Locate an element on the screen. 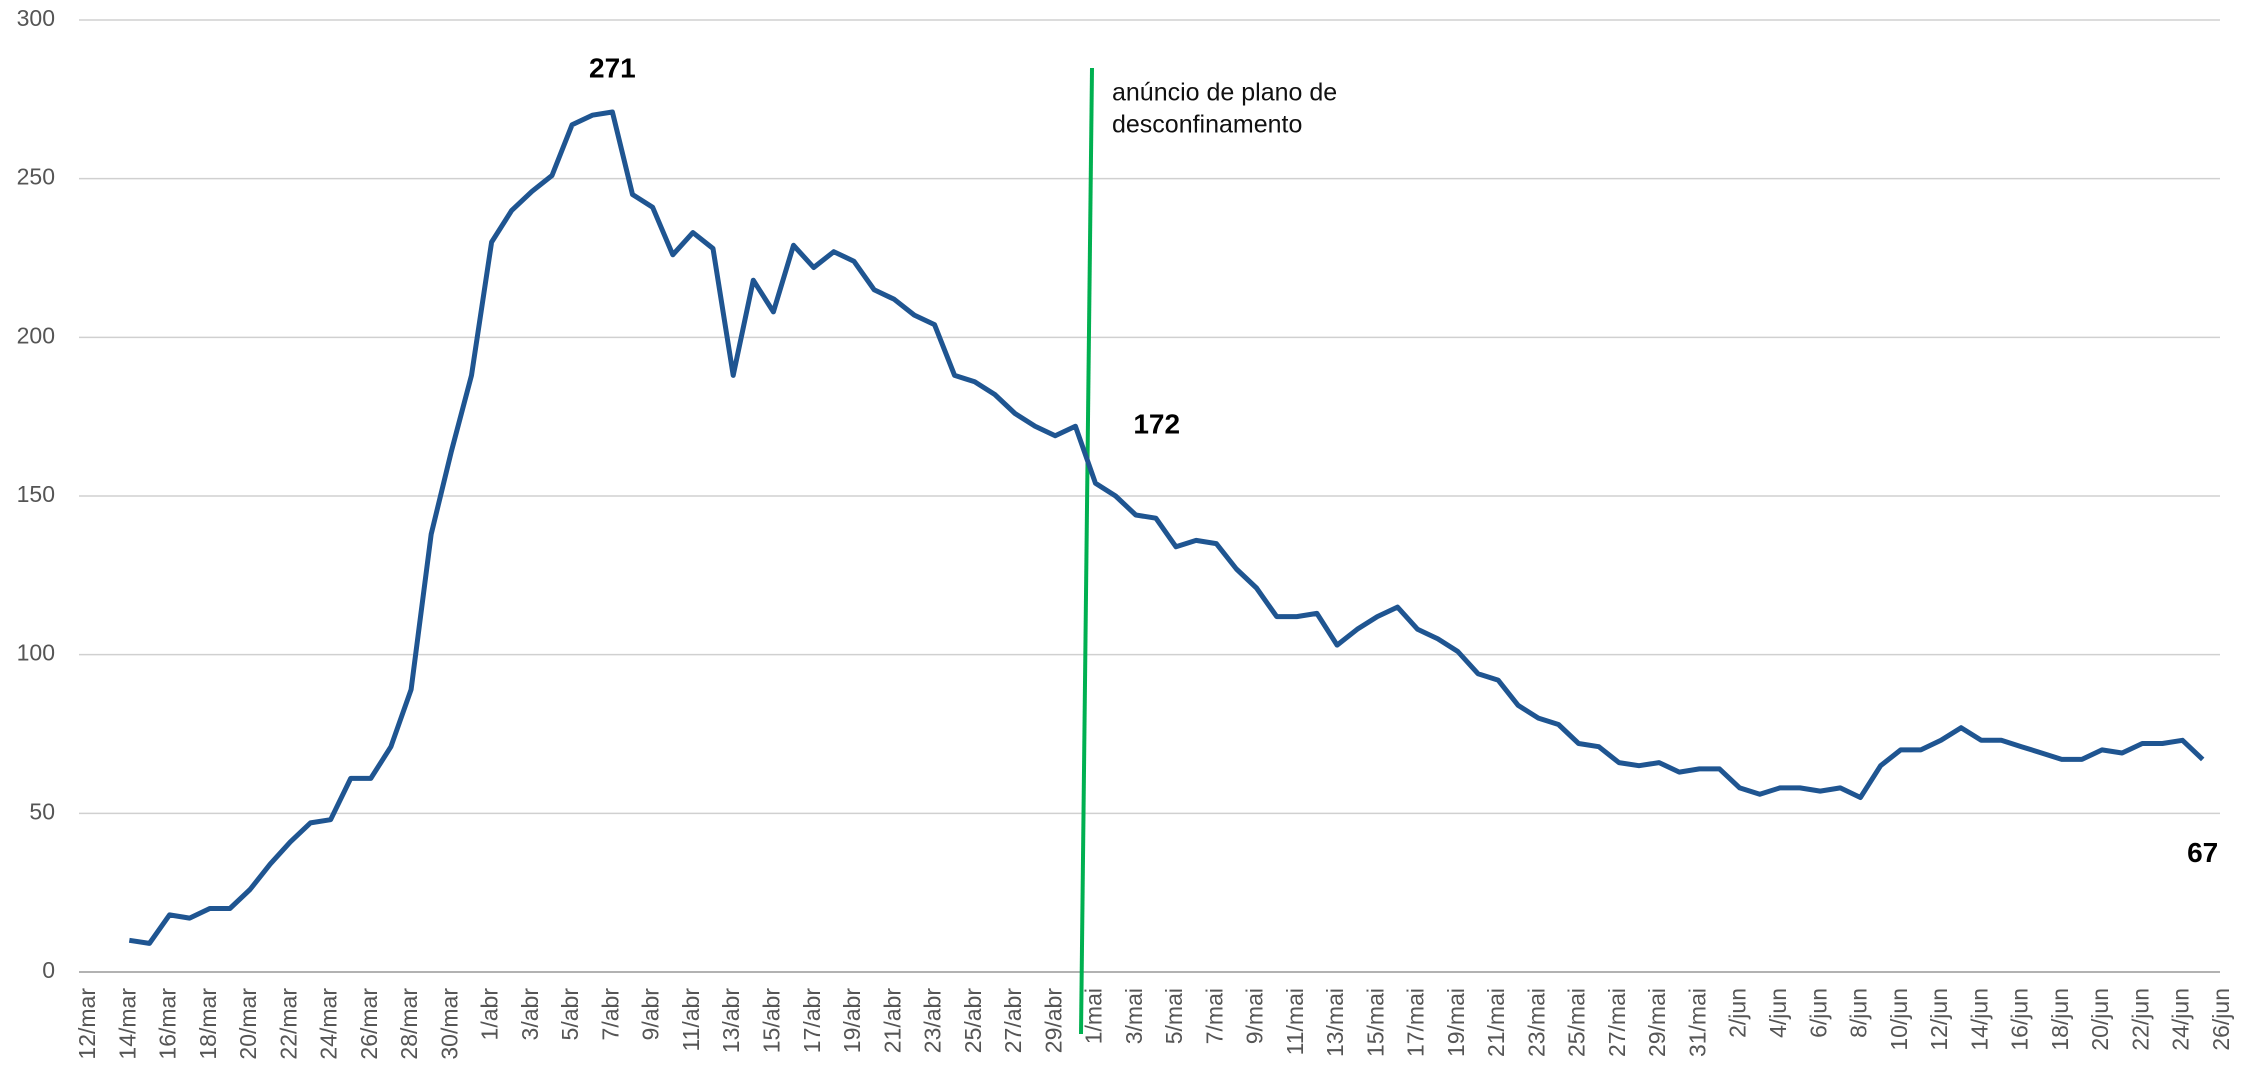  x-tick-label: 25/mai is located at coordinates (1577, 1022).